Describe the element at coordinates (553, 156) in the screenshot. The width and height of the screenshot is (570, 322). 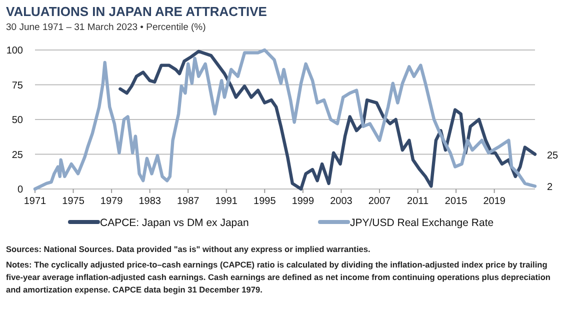
I see `annotation: 25` at that location.